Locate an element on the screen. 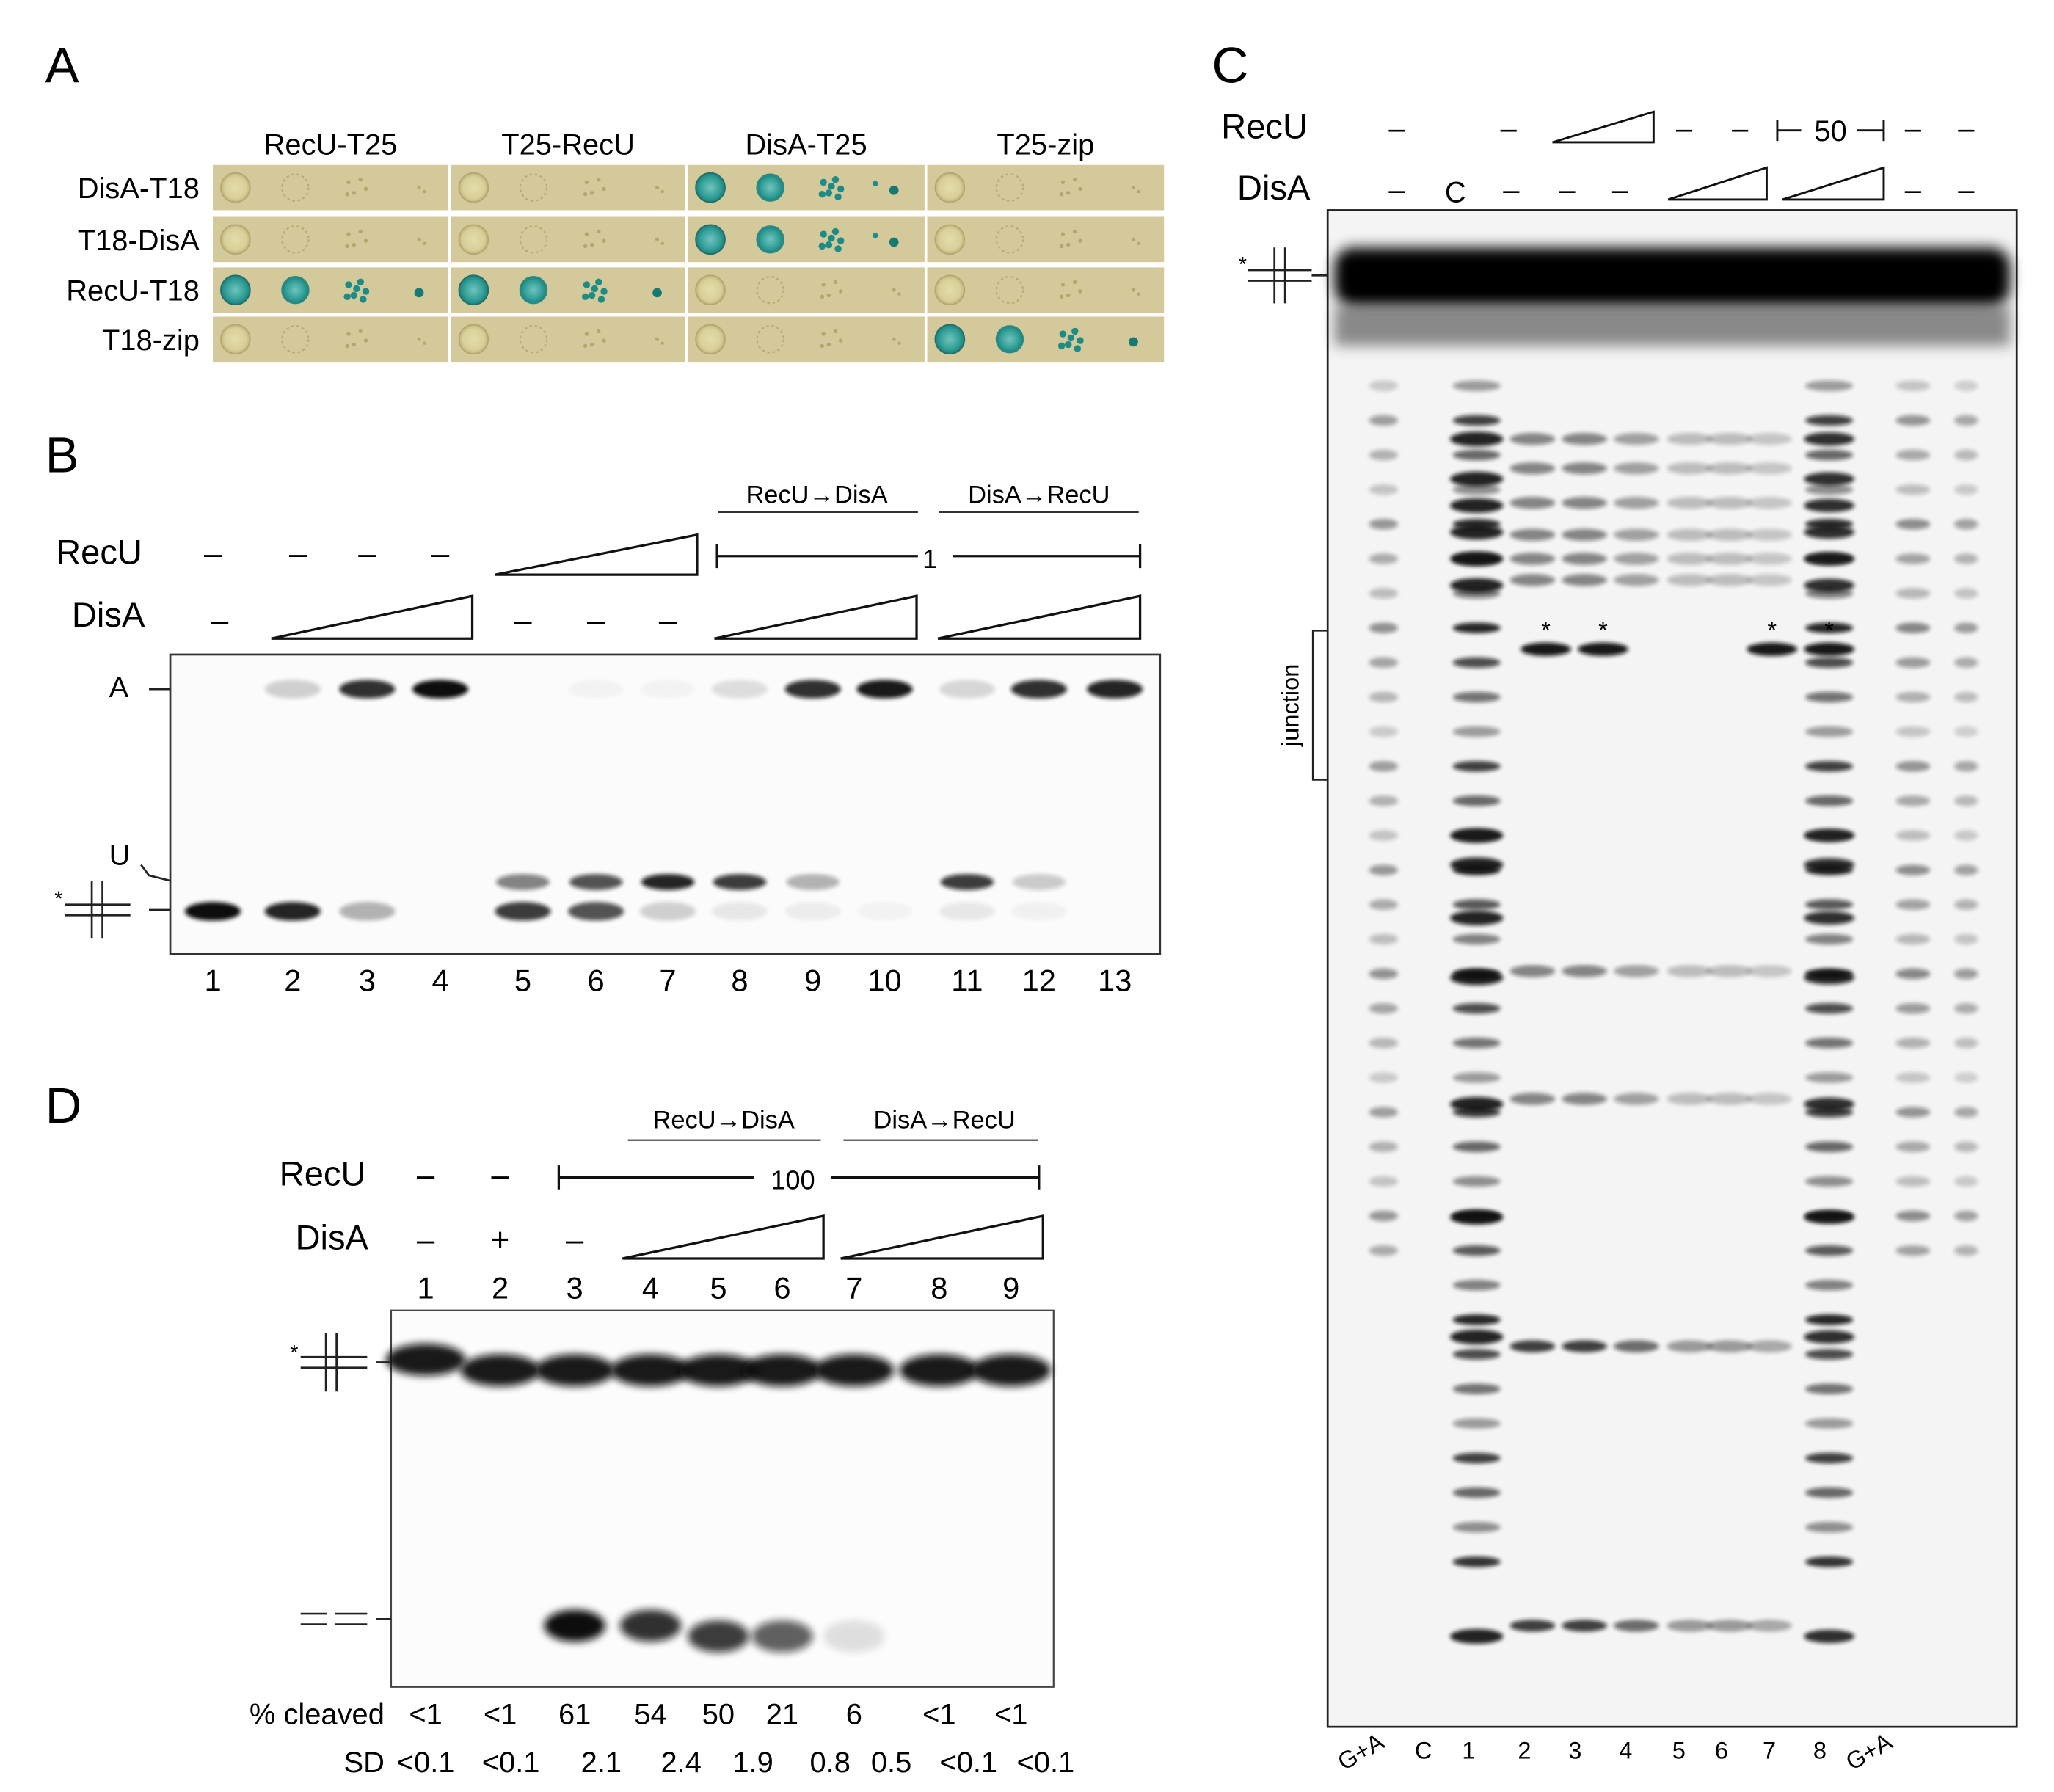 This screenshot has height=1792, width=2054. sd-value: 1.9 is located at coordinates (752, 1763).